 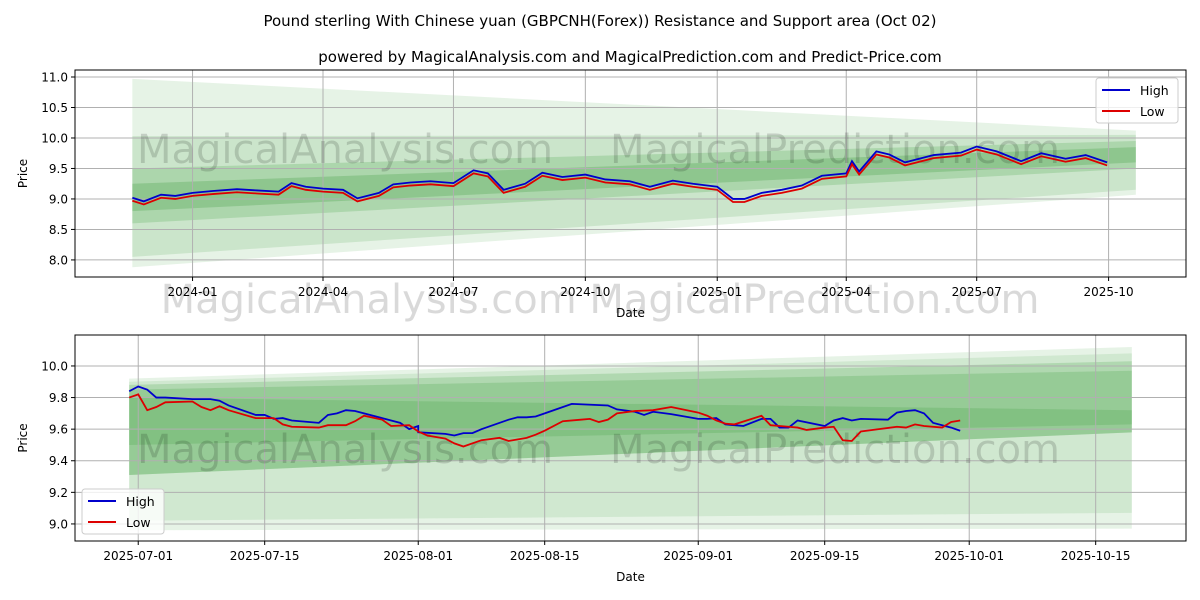 What do you see at coordinates (58, 169) in the screenshot?
I see `y-tick-label: 9.5` at bounding box center [58, 169].